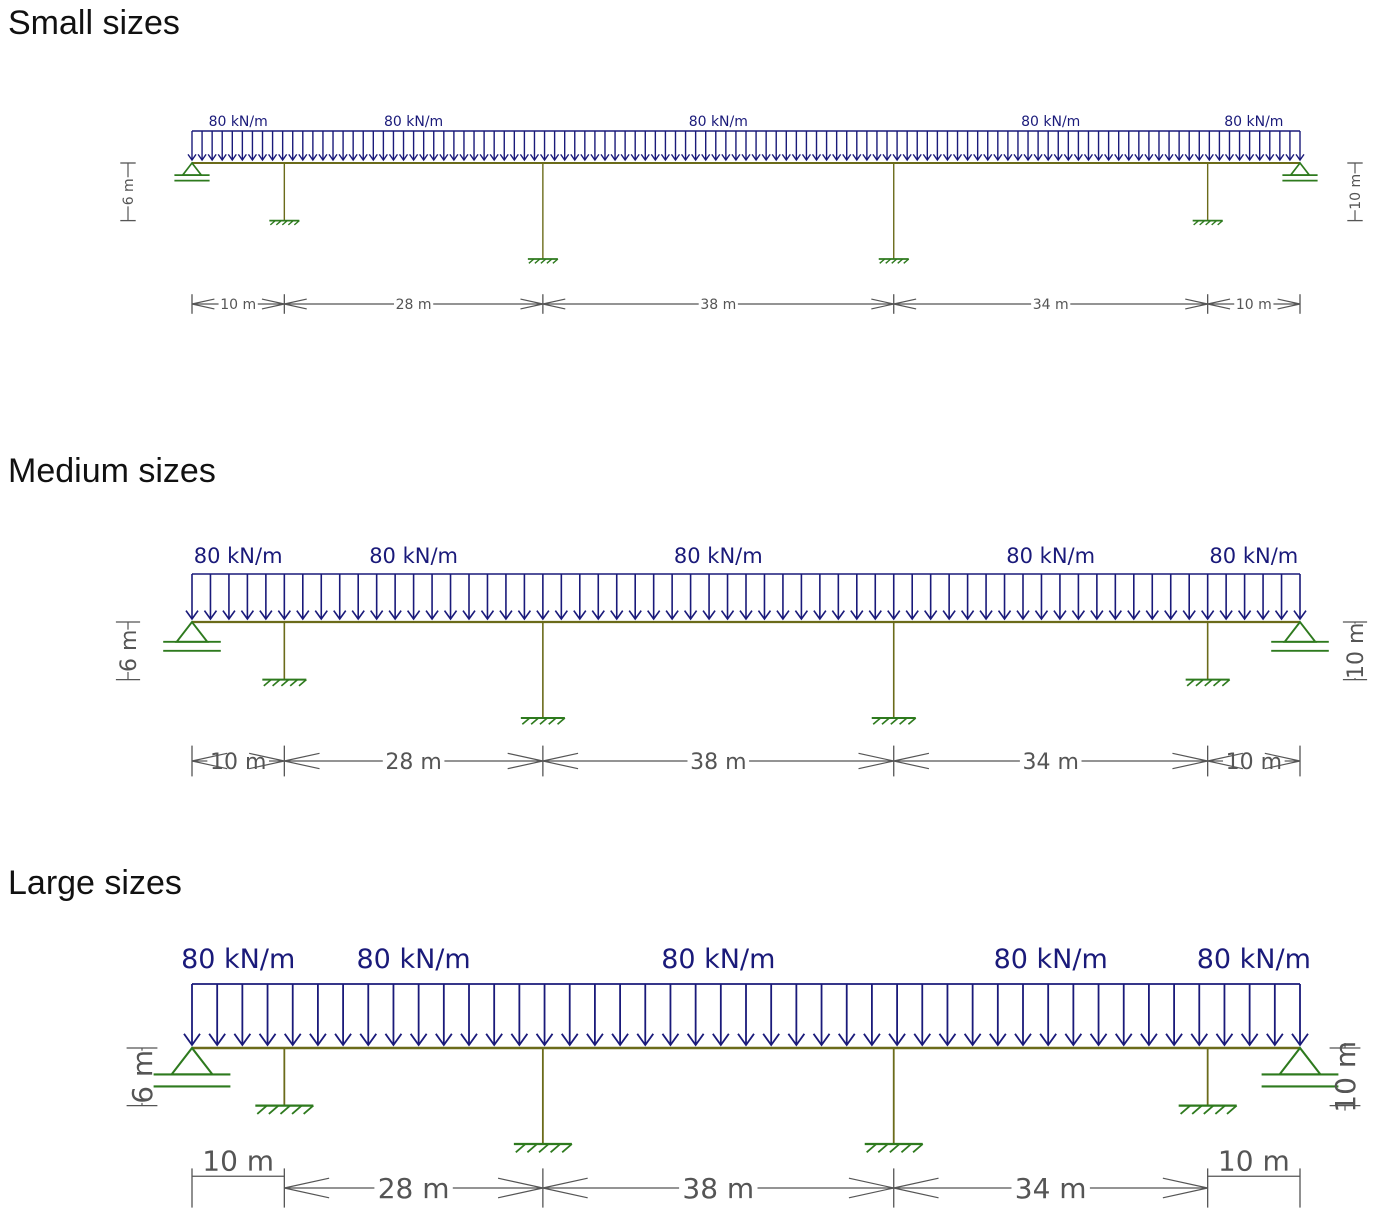 The width and height of the screenshot is (1378, 1217). Describe the element at coordinates (746, 138) in the screenshot. I see `distributed-load: 80 kN/m 80 kN/m 80 kN/m 80 kN/m 80 kN/m` at that location.